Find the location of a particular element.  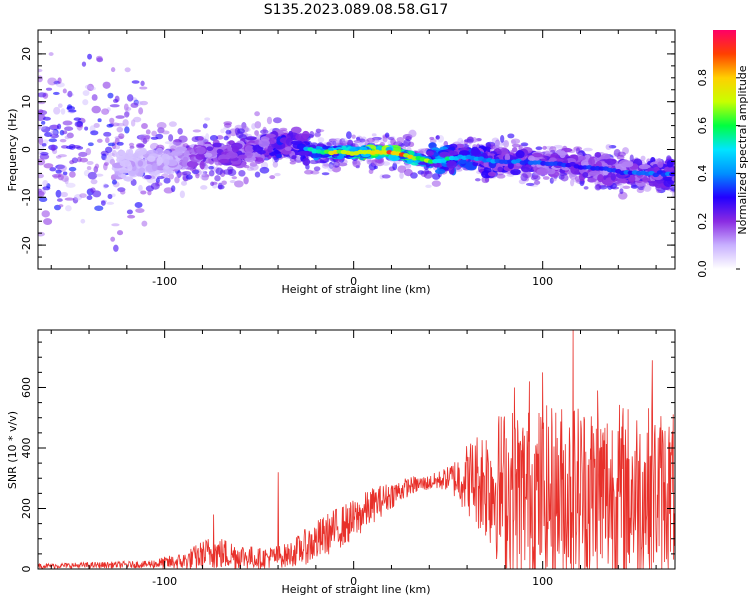

snr-xtick-label: 0 is located at coordinates (353, 581).